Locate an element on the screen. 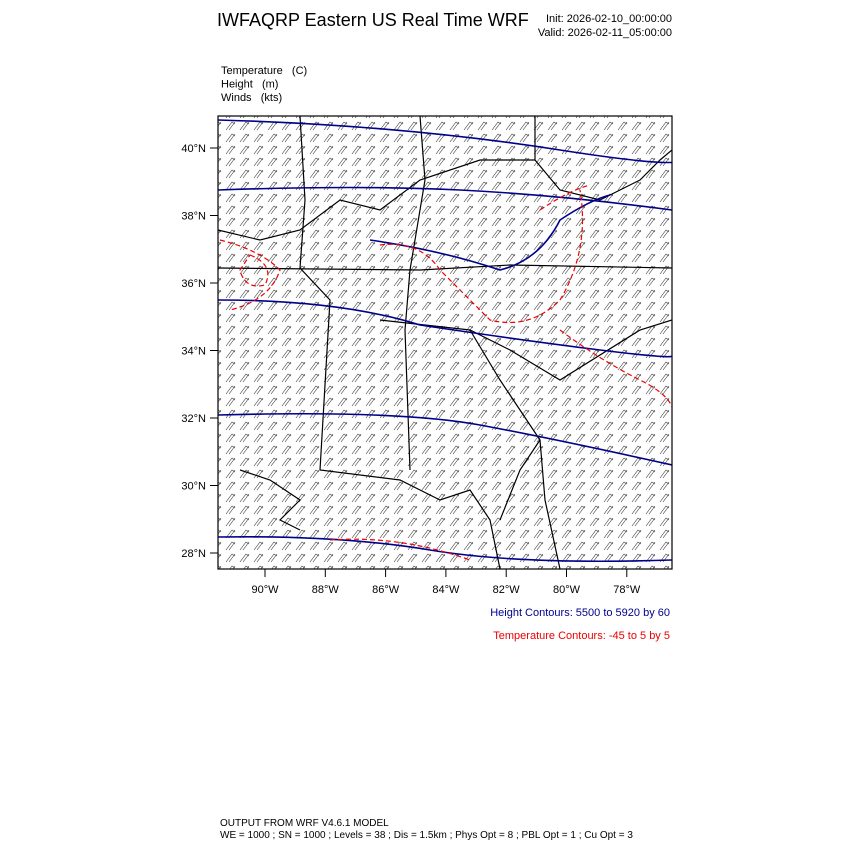  lon-label: 80°W is located at coordinates (567, 590).